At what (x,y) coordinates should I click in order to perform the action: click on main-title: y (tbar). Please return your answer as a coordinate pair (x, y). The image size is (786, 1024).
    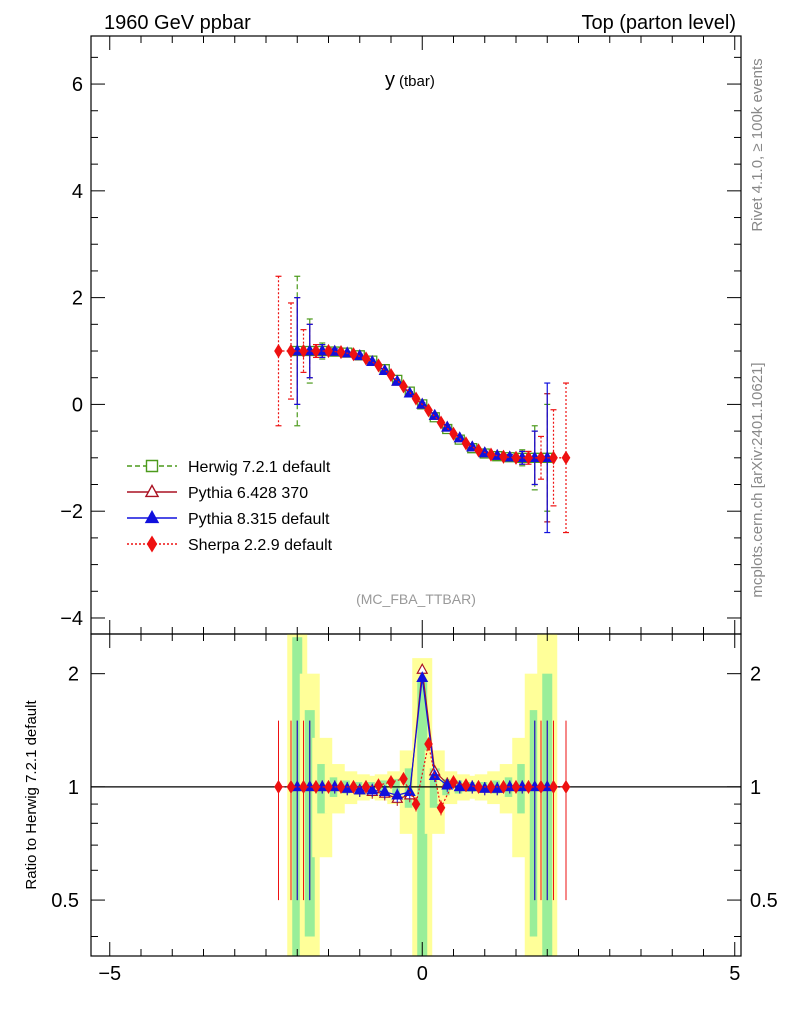
    Looking at the image, I should click on (410, 80).